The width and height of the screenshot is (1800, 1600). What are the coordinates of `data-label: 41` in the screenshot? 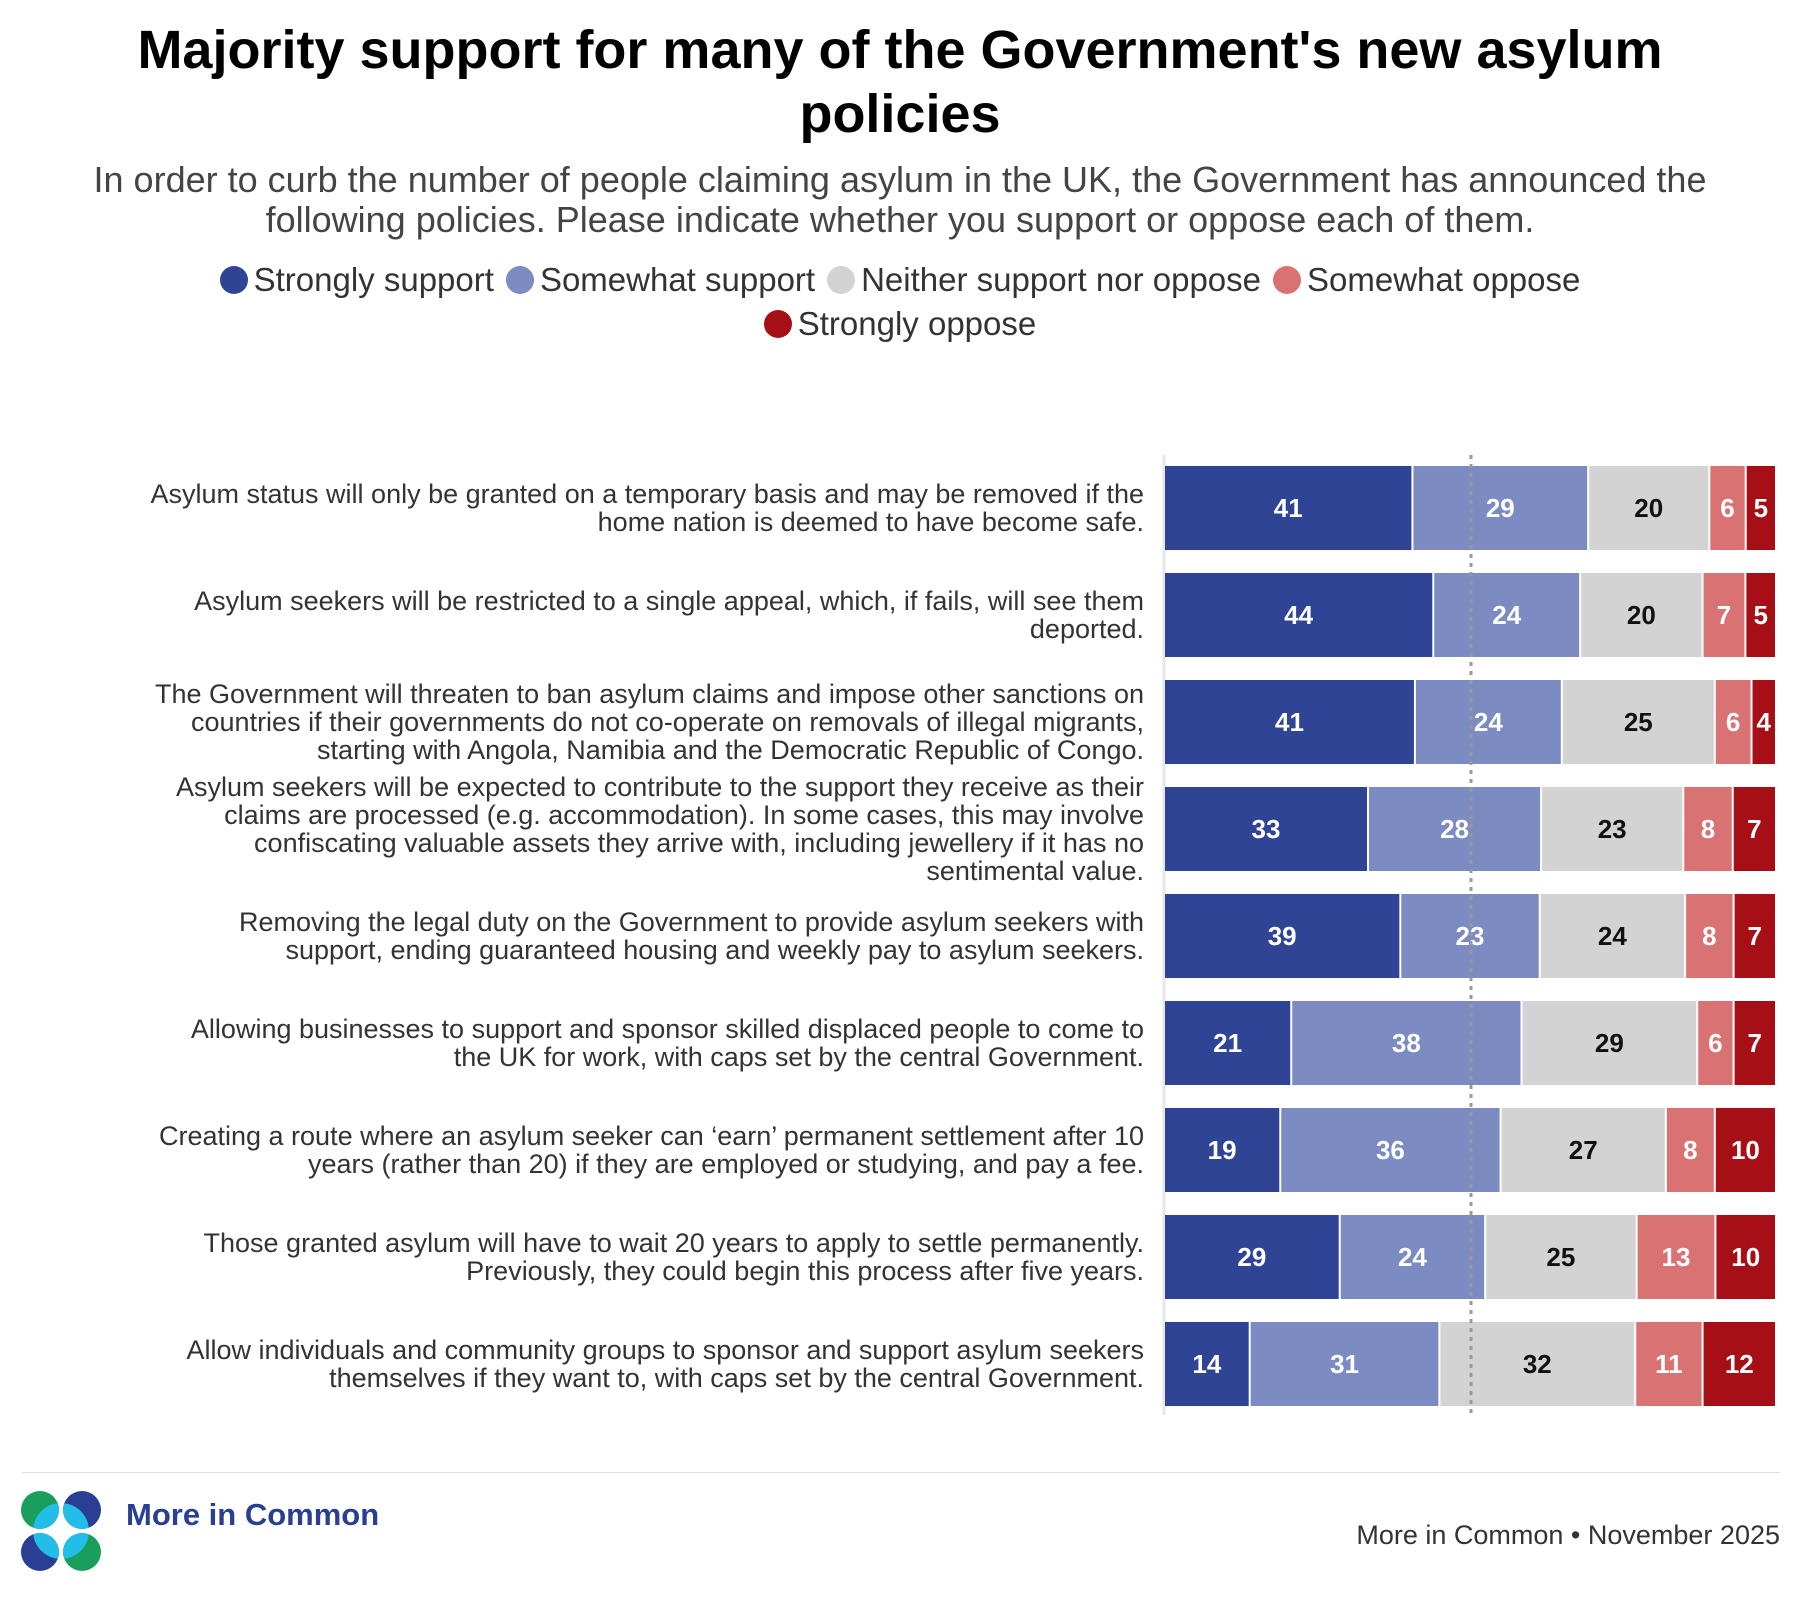 It's located at (1289, 722).